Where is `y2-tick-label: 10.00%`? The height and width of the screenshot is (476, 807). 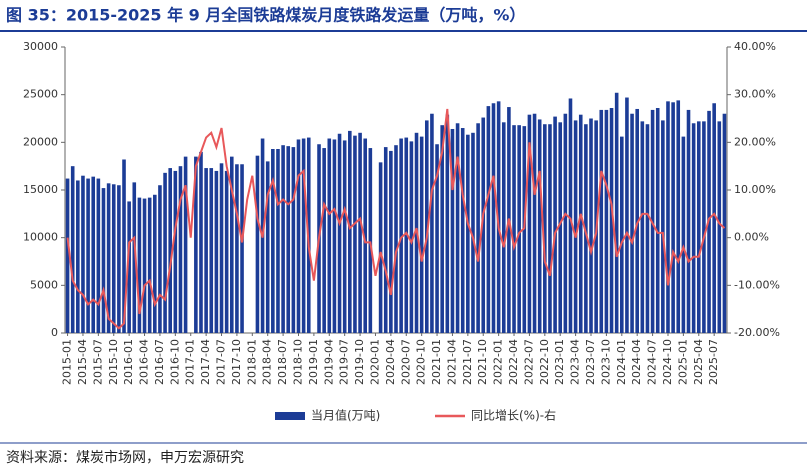
y2-tick-label: 10.00% is located at coordinates (755, 189).